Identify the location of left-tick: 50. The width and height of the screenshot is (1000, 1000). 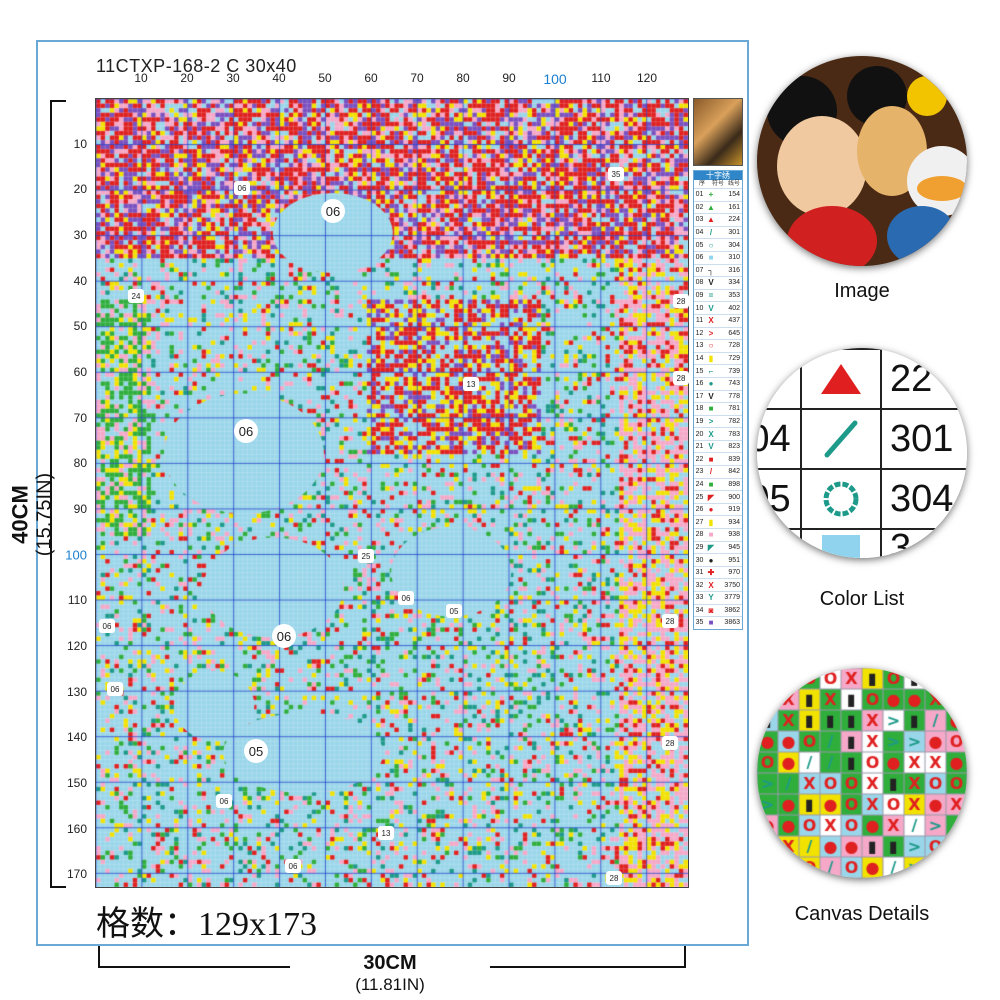
(80, 326).